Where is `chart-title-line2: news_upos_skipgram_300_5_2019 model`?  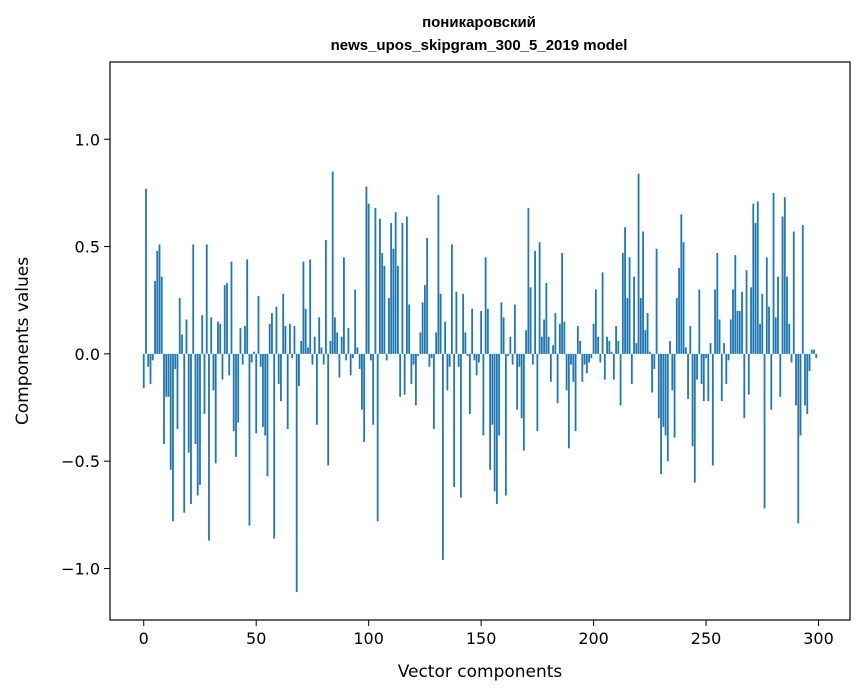
chart-title-line2: news_upos_skipgram_300_5_2019 model is located at coordinates (479, 45).